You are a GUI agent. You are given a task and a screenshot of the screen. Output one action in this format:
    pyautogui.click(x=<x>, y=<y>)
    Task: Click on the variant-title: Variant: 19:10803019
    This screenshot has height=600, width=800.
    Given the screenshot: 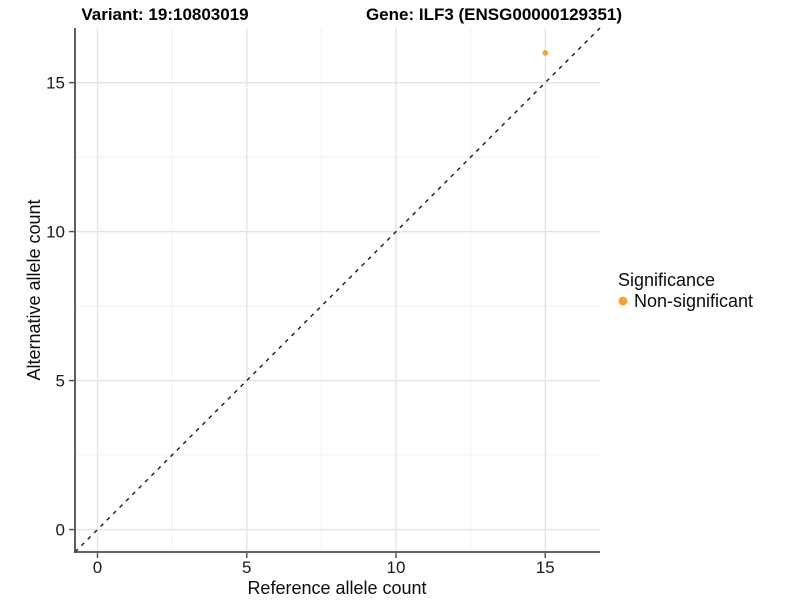 What is the action you would take?
    pyautogui.click(x=164, y=14)
    